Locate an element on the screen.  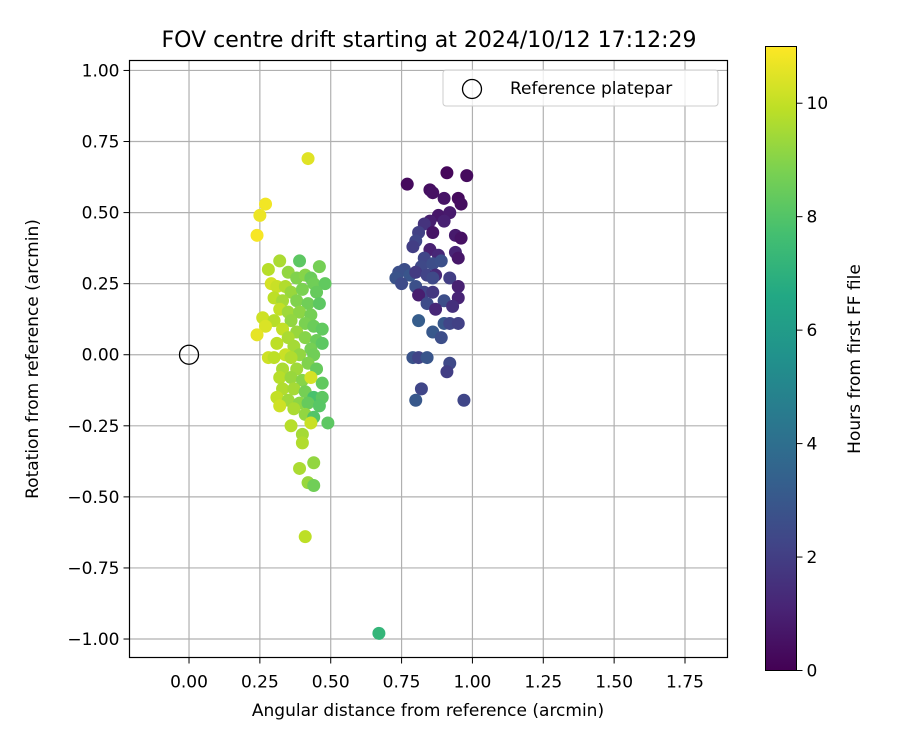
legend-label-reference: Reference platepar is located at coordinates (591, 89).